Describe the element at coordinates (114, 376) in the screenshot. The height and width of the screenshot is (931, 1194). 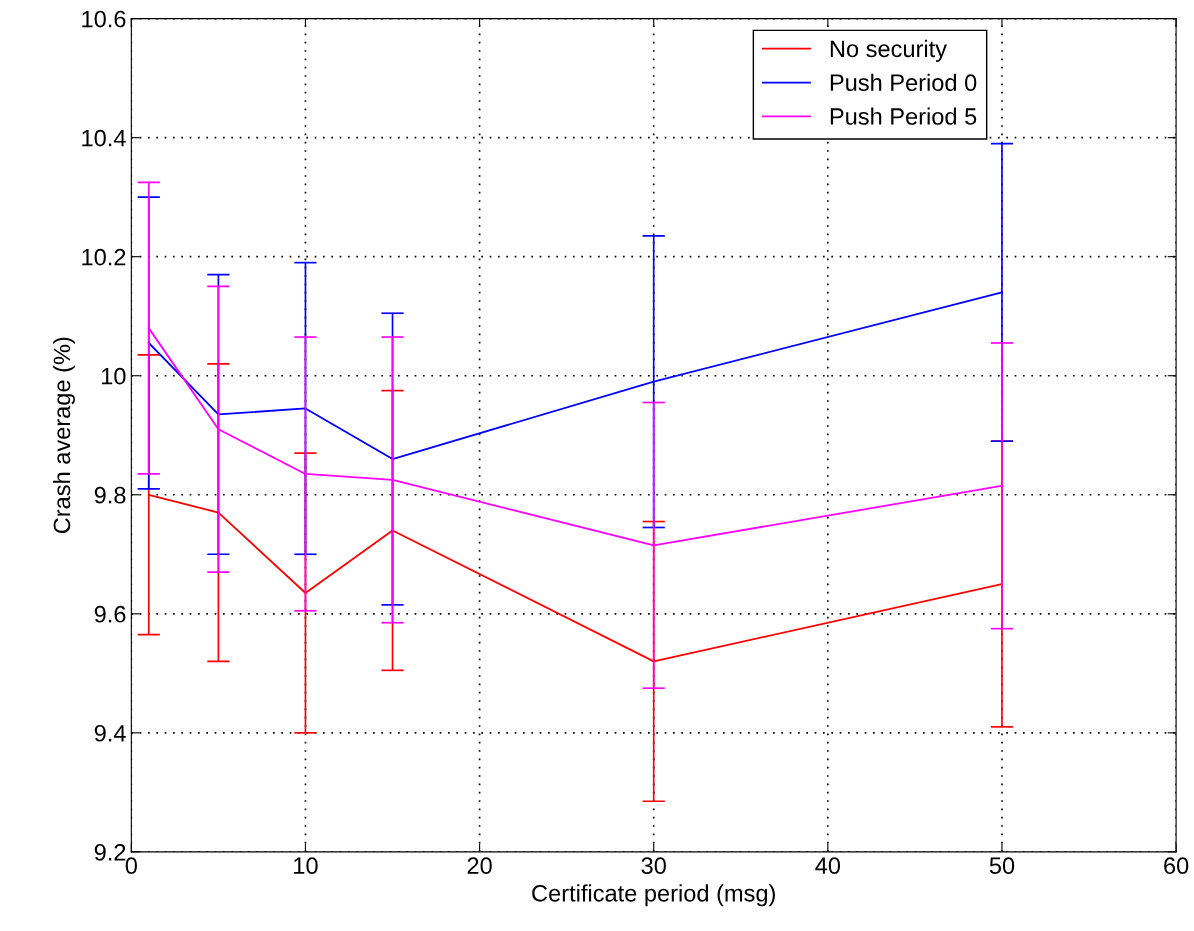
I see `y-tick-label: 10` at that location.